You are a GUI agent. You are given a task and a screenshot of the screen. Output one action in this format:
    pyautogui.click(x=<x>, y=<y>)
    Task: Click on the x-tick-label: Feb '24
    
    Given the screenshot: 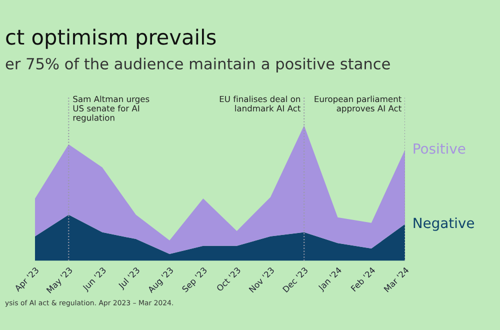 What is the action you would take?
    pyautogui.click(x=363, y=279)
    